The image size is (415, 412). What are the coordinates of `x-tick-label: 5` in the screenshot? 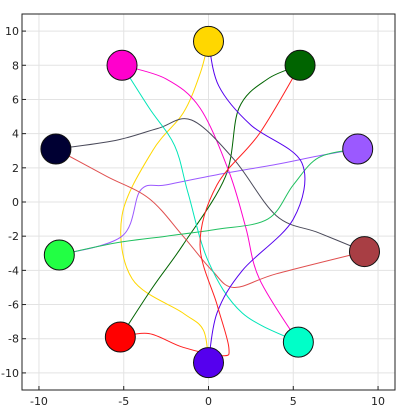 It's located at (293, 401).